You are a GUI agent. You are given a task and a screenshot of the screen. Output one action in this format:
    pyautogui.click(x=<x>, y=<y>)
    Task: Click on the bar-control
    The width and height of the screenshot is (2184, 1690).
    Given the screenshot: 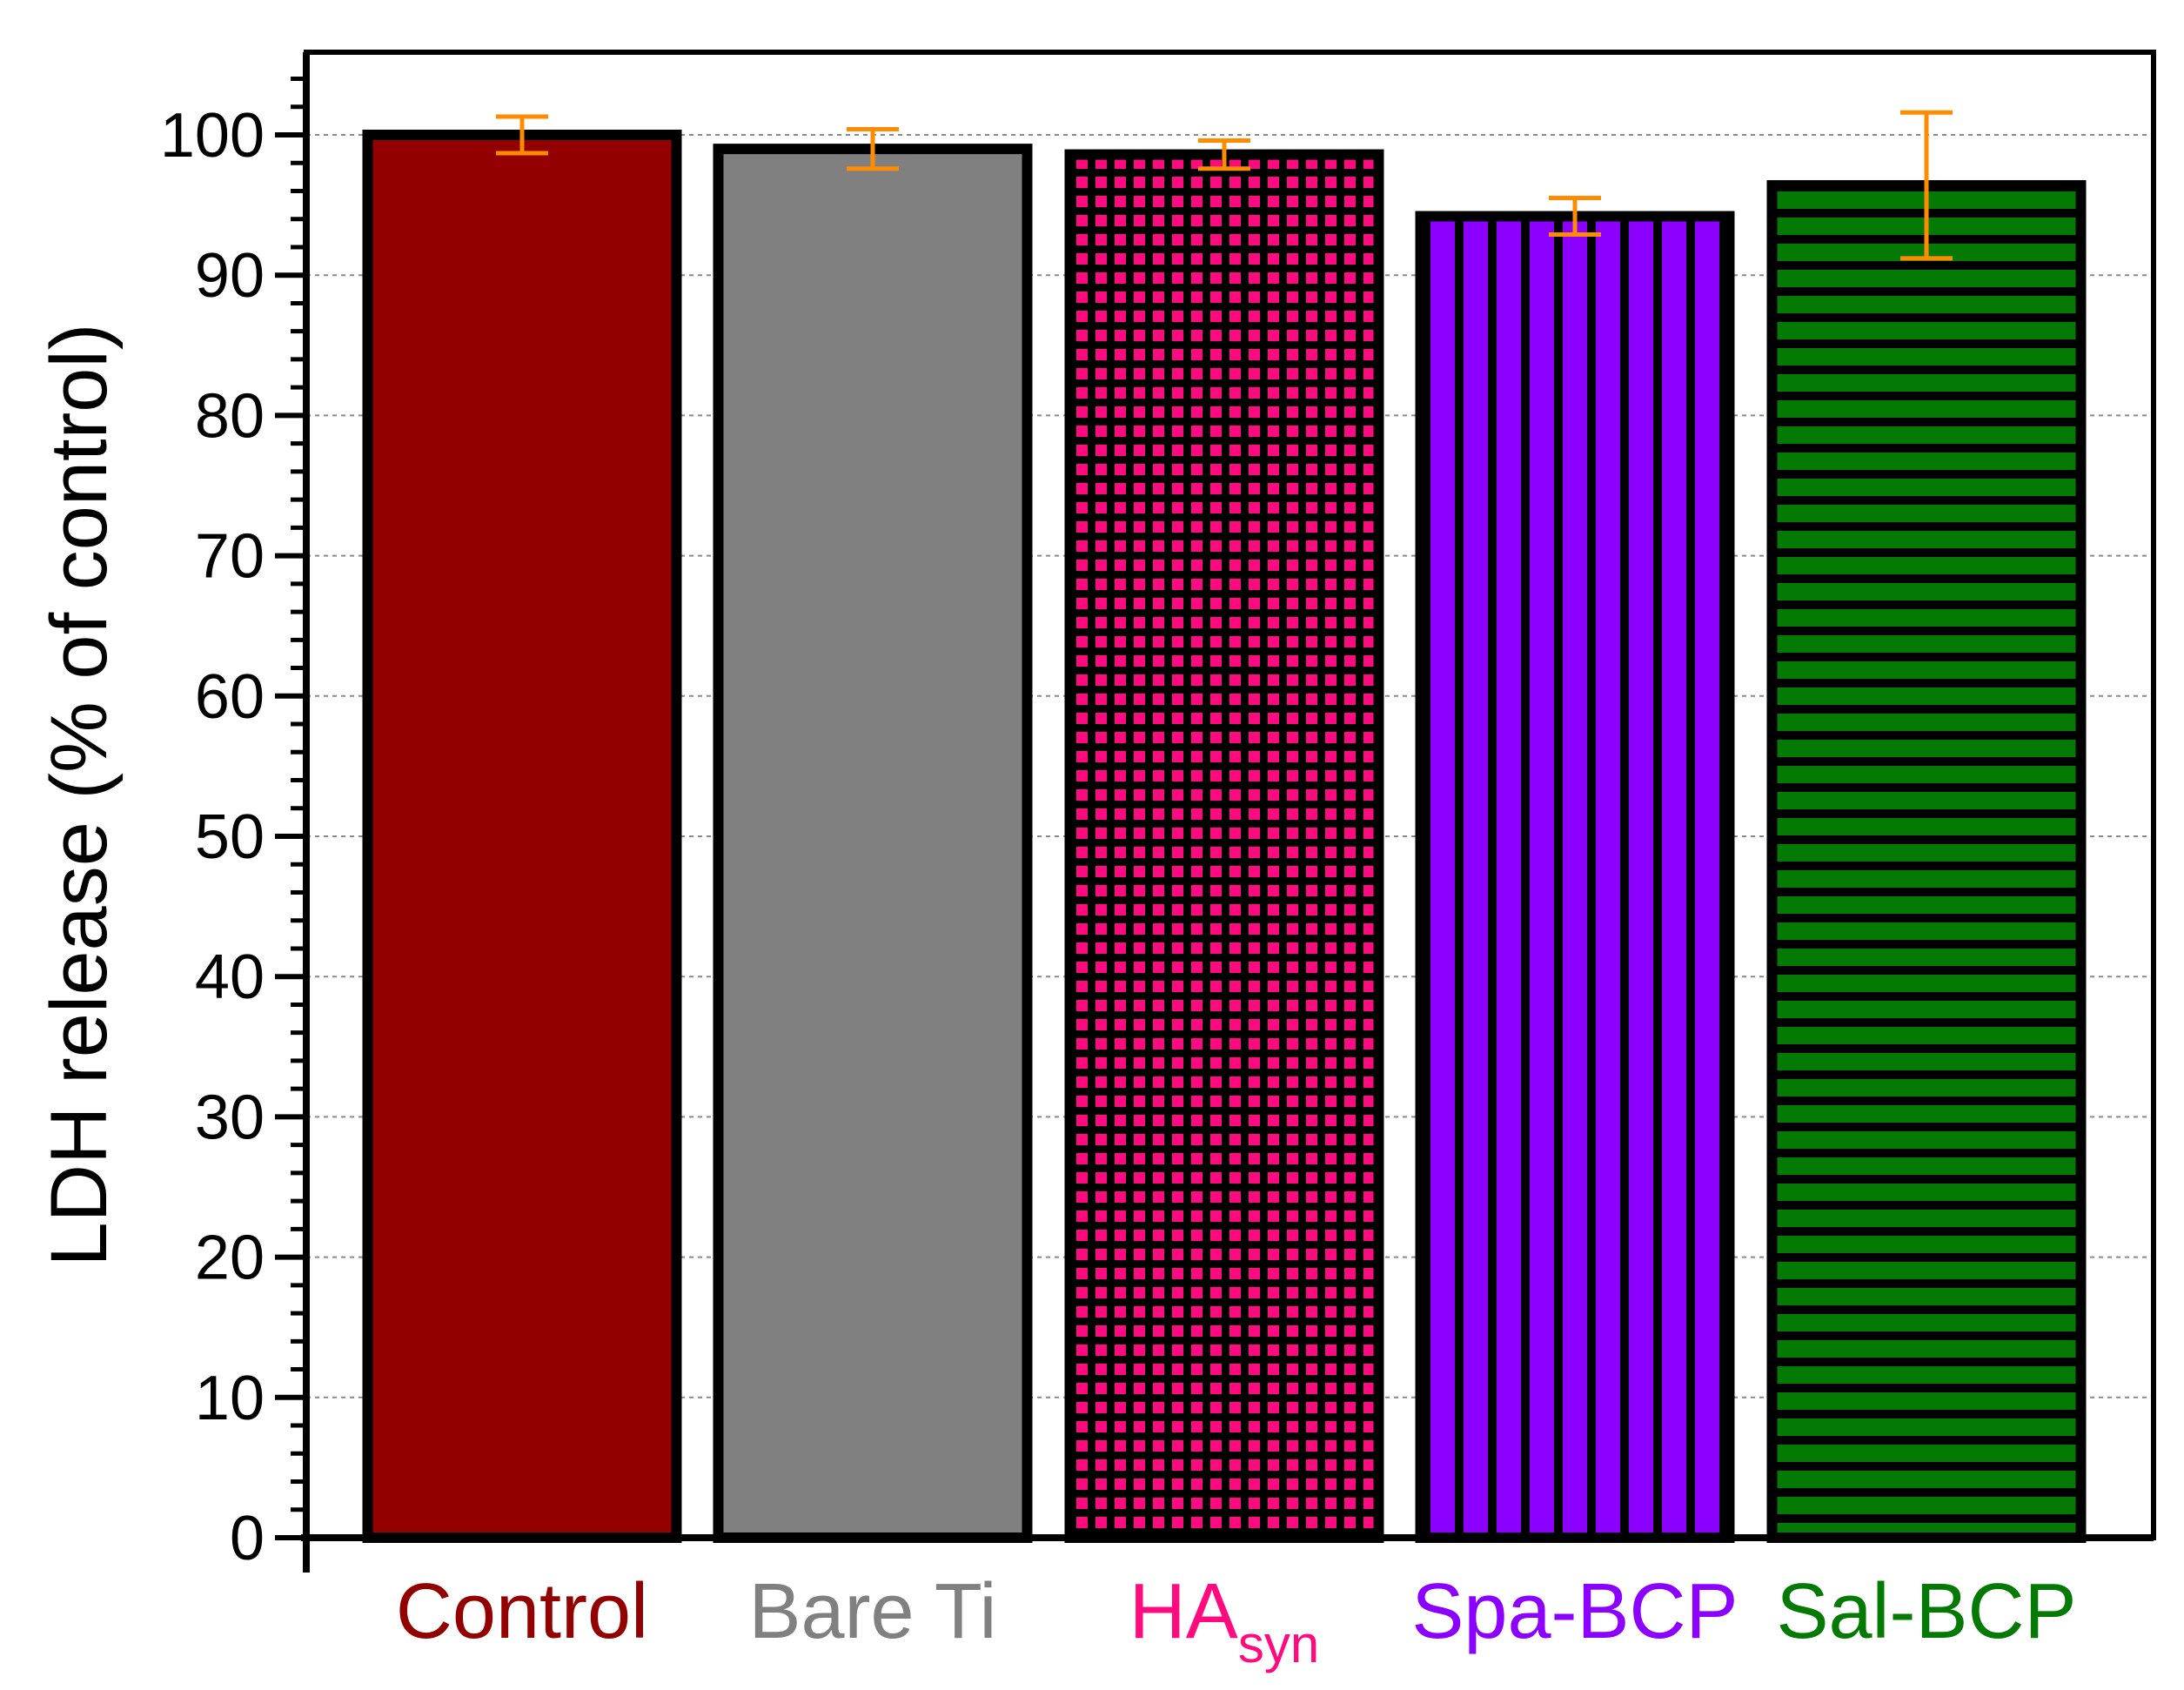 What is the action you would take?
    pyautogui.click(x=522, y=836)
    